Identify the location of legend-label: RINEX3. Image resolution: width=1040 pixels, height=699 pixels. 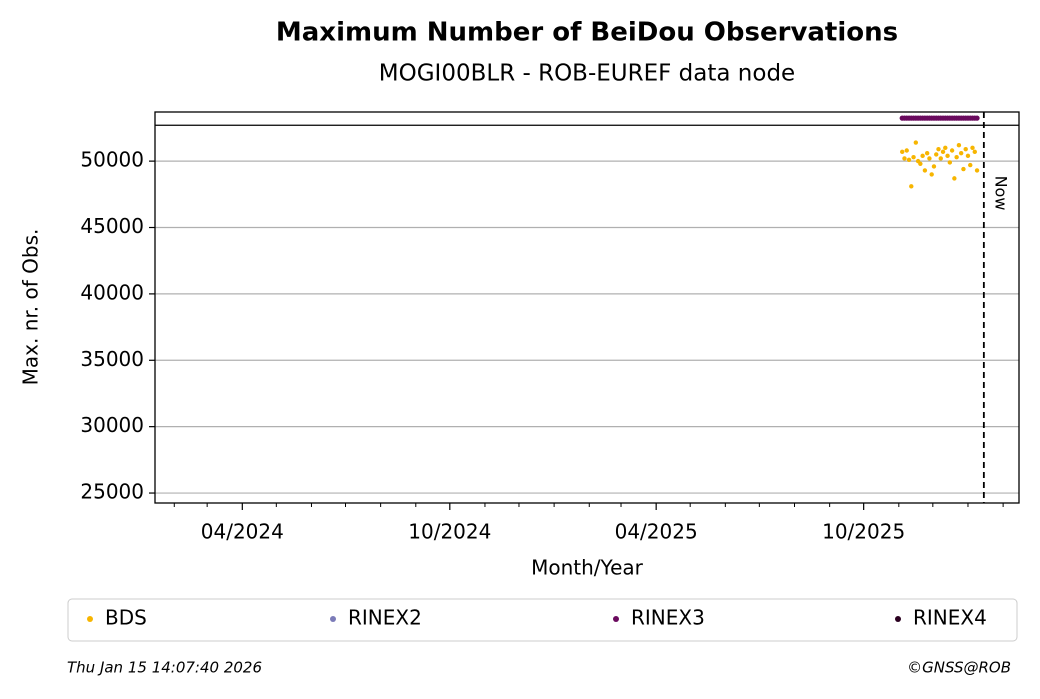
(668, 618).